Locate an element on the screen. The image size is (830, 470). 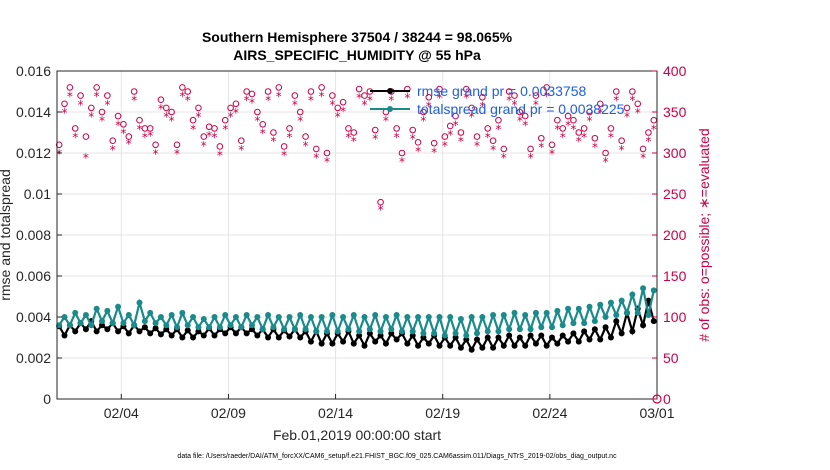
y2-tick-label: 300 is located at coordinates (675, 153).